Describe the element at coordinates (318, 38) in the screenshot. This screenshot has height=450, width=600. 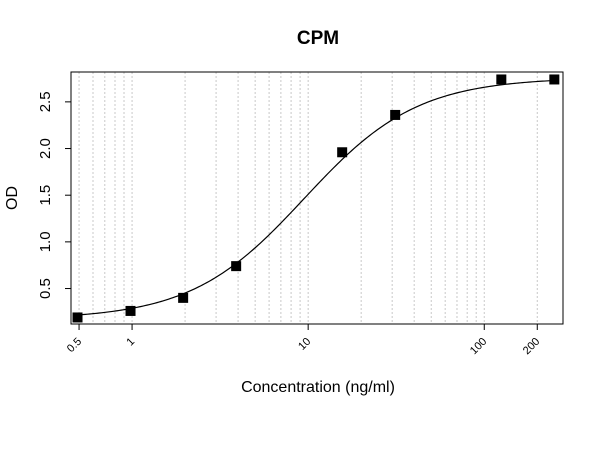
I see `chart-title: CPM` at that location.